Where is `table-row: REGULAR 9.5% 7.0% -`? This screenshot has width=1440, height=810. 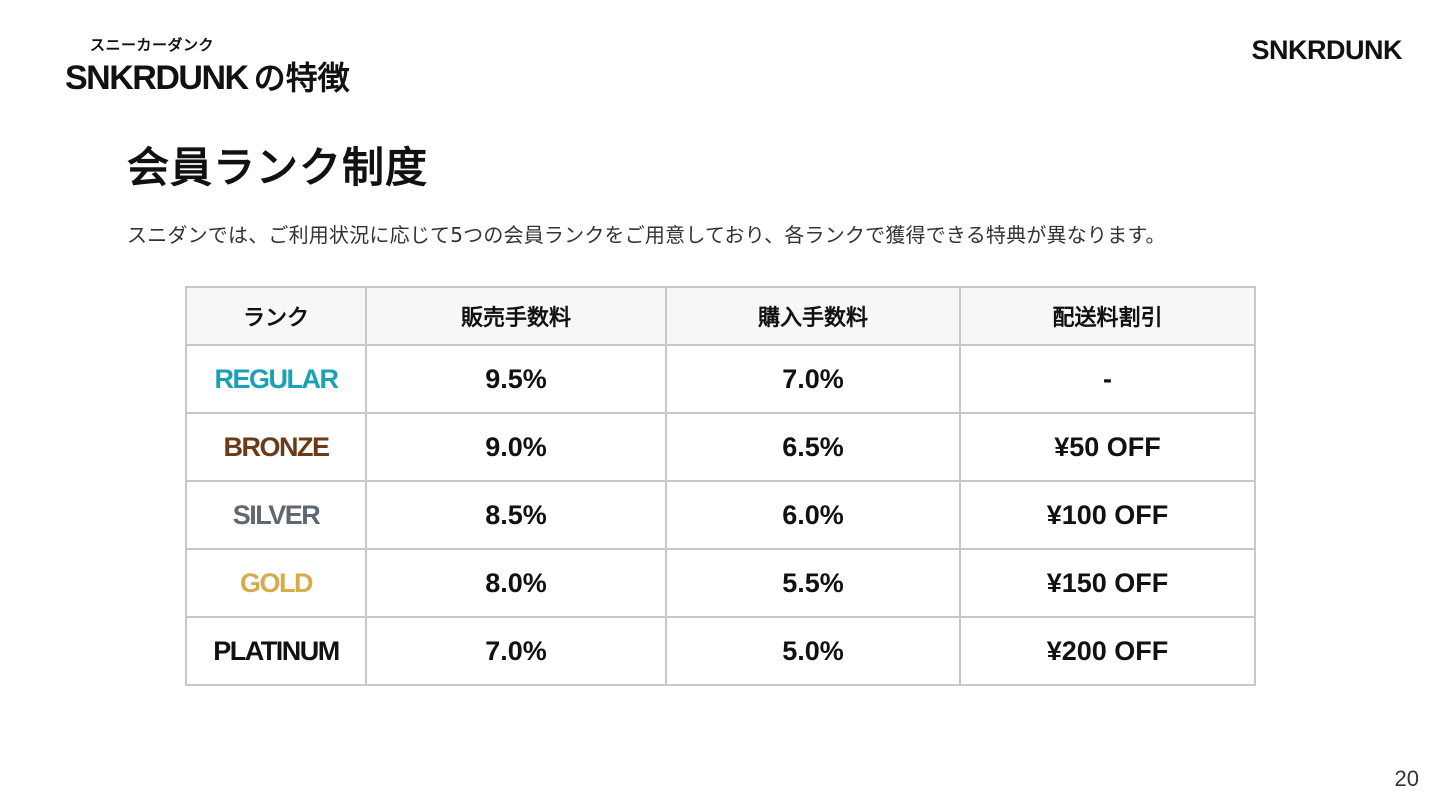 table-row: REGULAR 9.5% 7.0% - is located at coordinates (720, 379).